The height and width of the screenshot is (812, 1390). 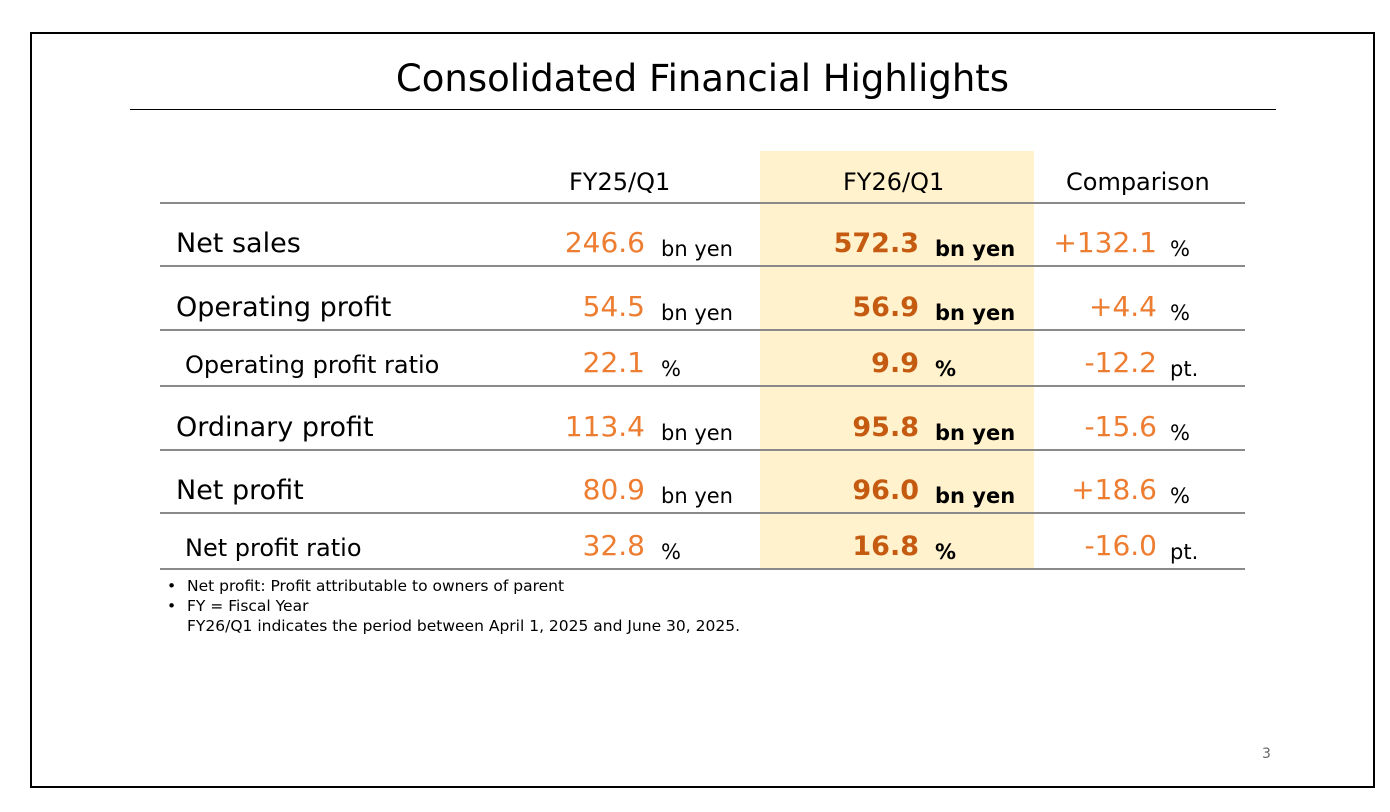 I want to click on row-label: Ordinary profit, so click(x=275, y=427).